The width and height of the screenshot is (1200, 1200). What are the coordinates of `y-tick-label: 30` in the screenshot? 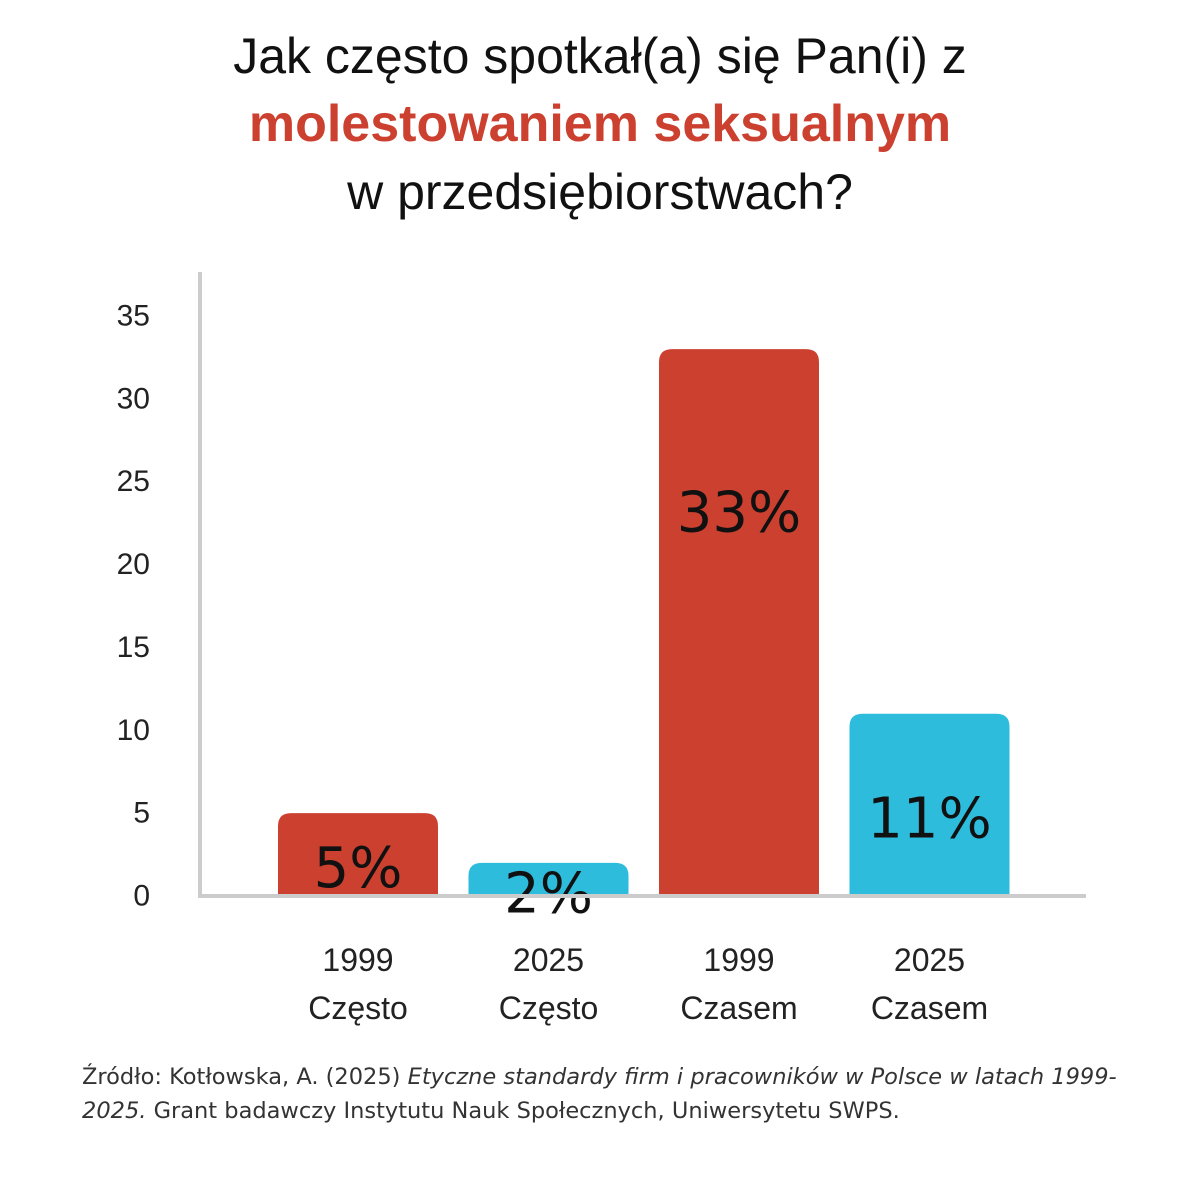 It's located at (133, 398).